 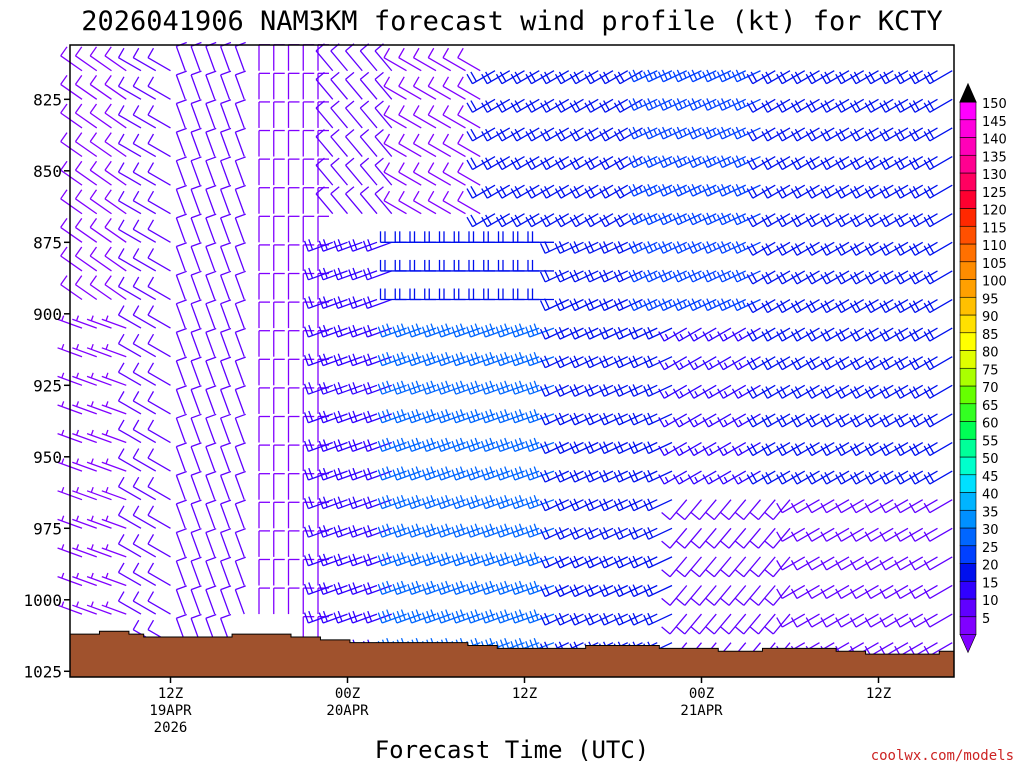 What do you see at coordinates (968, 182) in the screenshot?
I see `colorbar-segment` at bounding box center [968, 182].